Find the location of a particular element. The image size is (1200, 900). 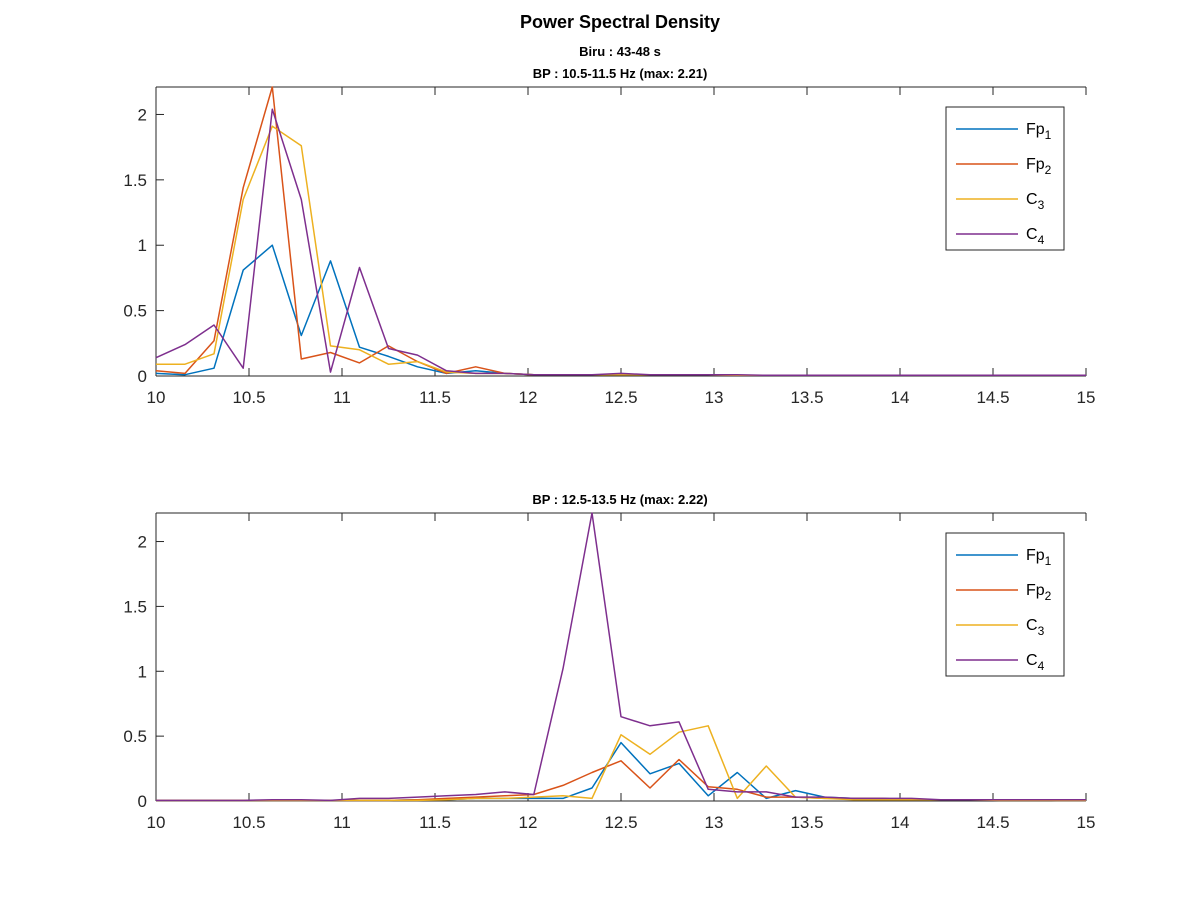

bottom-x-tick-label: 14 is located at coordinates (900, 822).